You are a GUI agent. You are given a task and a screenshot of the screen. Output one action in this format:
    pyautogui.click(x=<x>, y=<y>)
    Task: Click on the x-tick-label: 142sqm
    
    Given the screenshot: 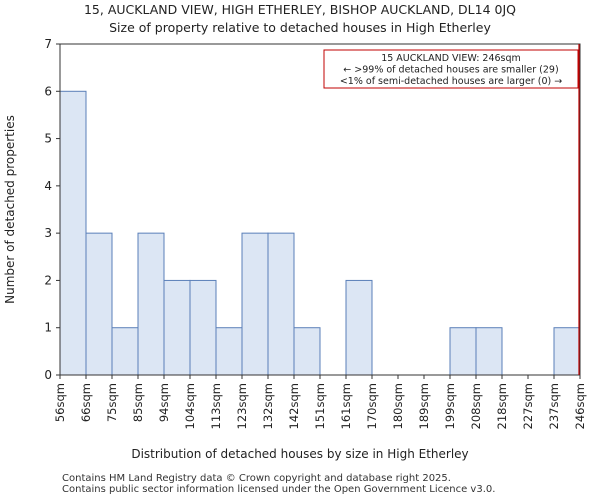 What is the action you would take?
    pyautogui.click(x=294, y=406)
    